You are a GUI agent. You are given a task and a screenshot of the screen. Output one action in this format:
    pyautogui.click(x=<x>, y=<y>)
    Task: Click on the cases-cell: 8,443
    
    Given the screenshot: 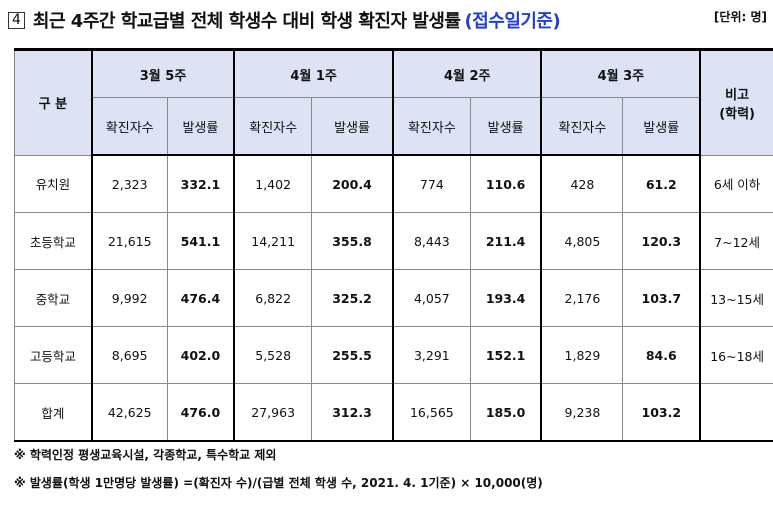 What is the action you would take?
    pyautogui.click(x=431, y=241)
    